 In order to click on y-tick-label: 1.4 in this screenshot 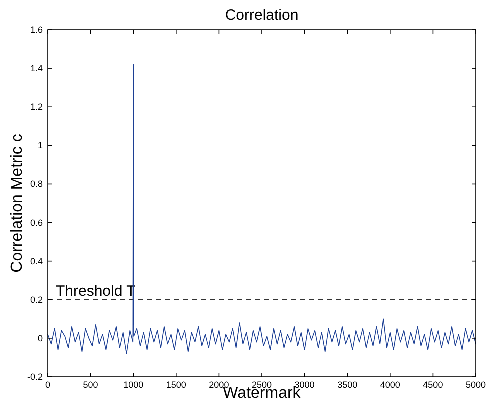, I will do `click(36, 69)`.